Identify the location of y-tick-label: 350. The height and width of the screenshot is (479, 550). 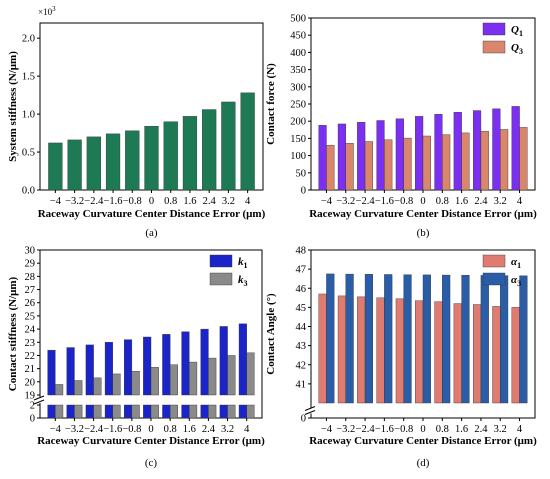
(298, 70).